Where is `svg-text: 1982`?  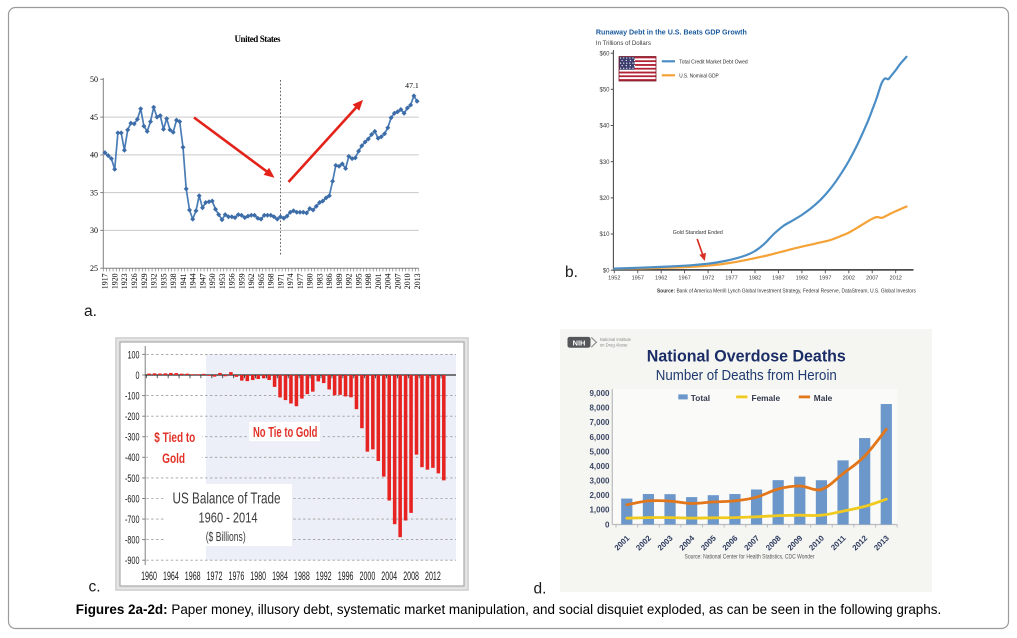
svg-text: 1982 is located at coordinates (755, 279).